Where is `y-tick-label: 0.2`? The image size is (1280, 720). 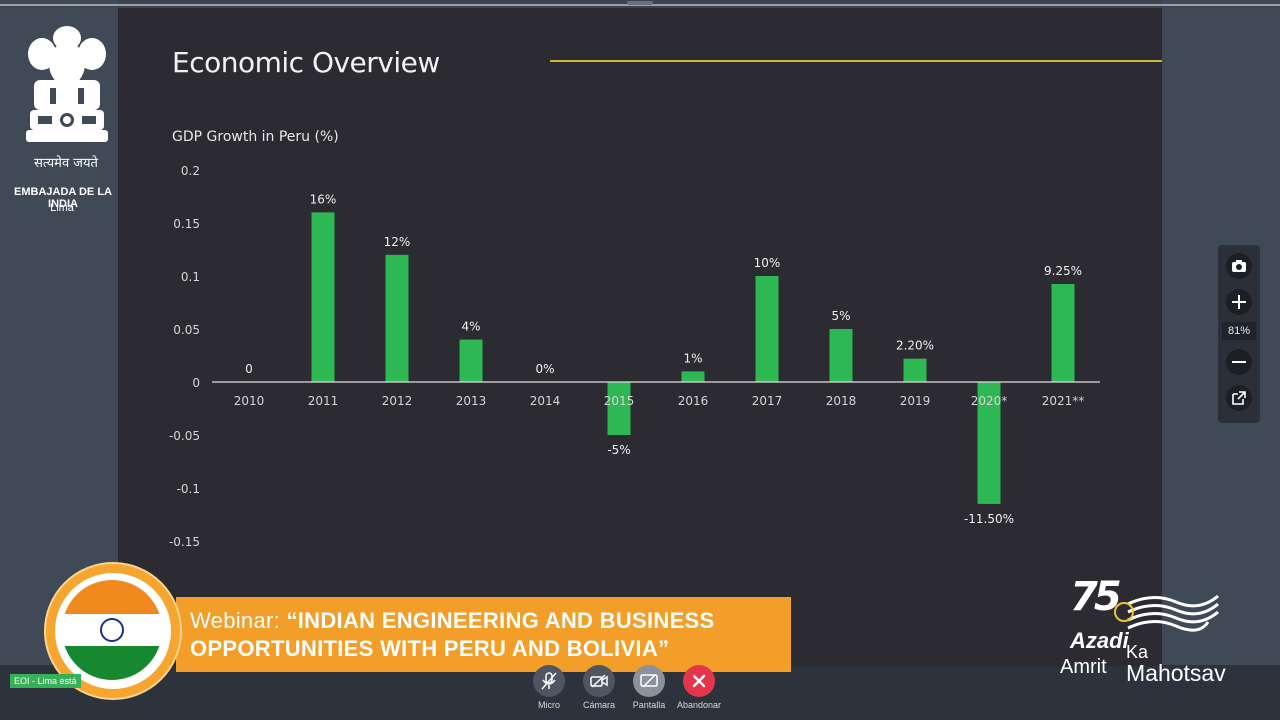 y-tick-label: 0.2 is located at coordinates (190, 171).